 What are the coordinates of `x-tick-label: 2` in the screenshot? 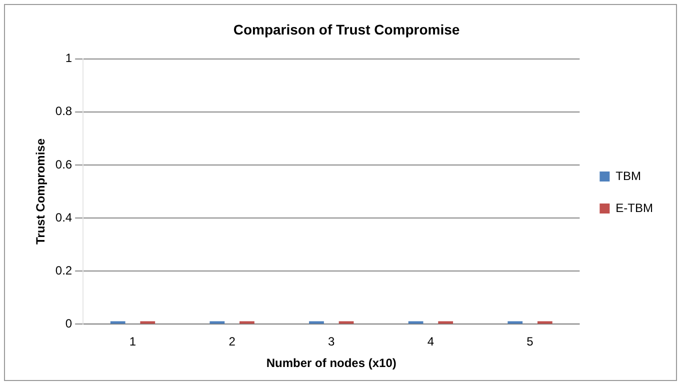 It's located at (232, 341).